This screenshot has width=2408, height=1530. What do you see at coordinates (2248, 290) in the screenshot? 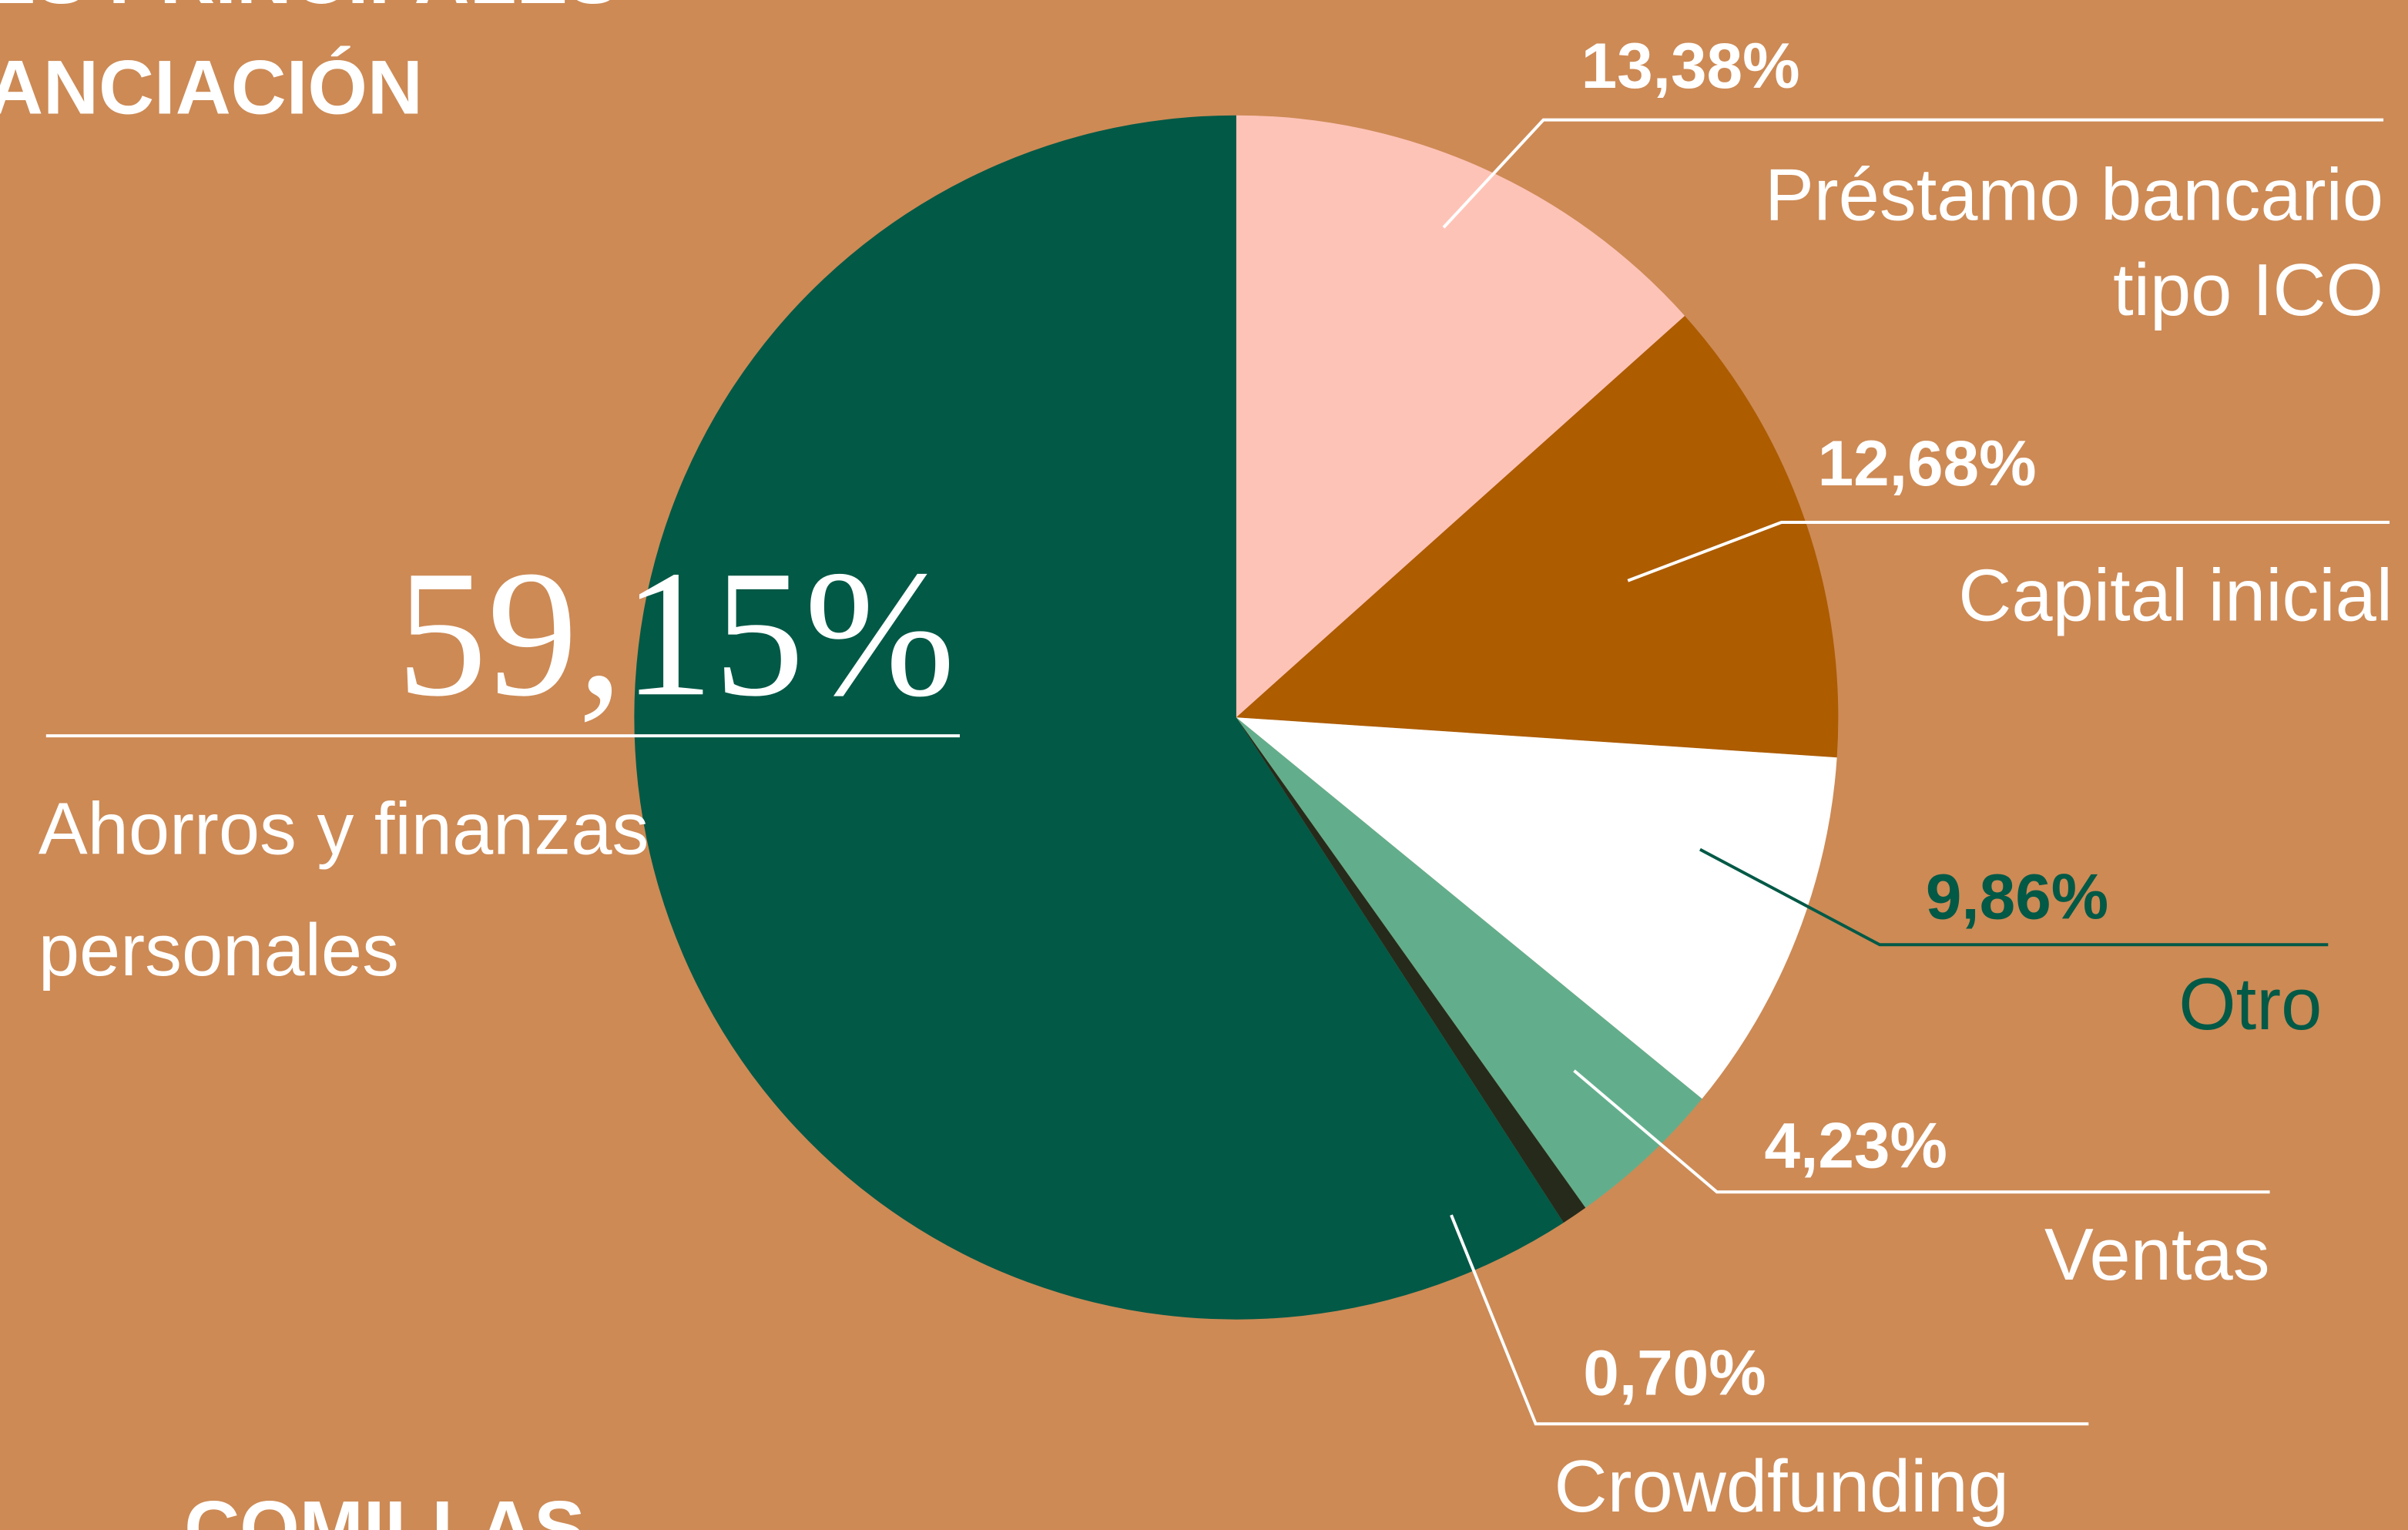
I see `category-label: tipo ICO` at bounding box center [2248, 290].